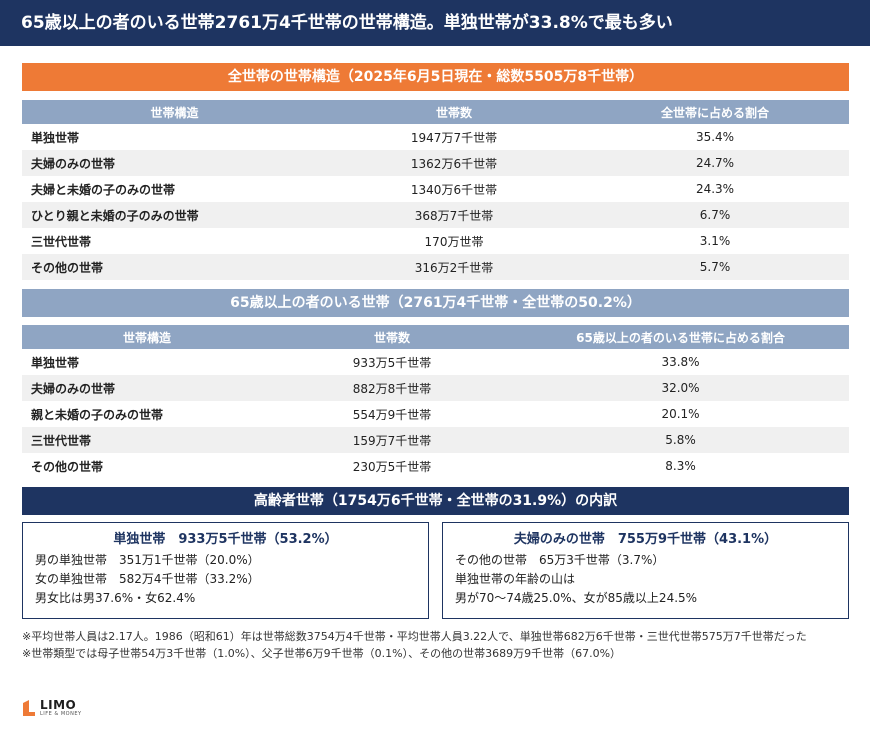 The image size is (870, 732). I want to click on elderly-households-banner: 65歳以上の者のいる世帯（2761万4千世帯・全世帯の50.2%）, so click(435, 303).